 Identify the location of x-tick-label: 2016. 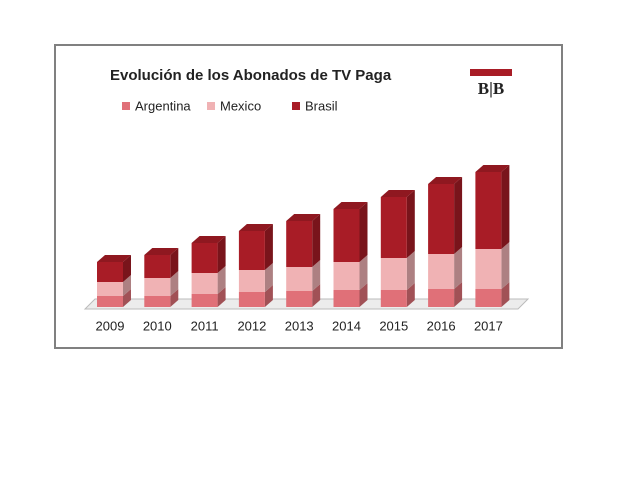
(441, 325).